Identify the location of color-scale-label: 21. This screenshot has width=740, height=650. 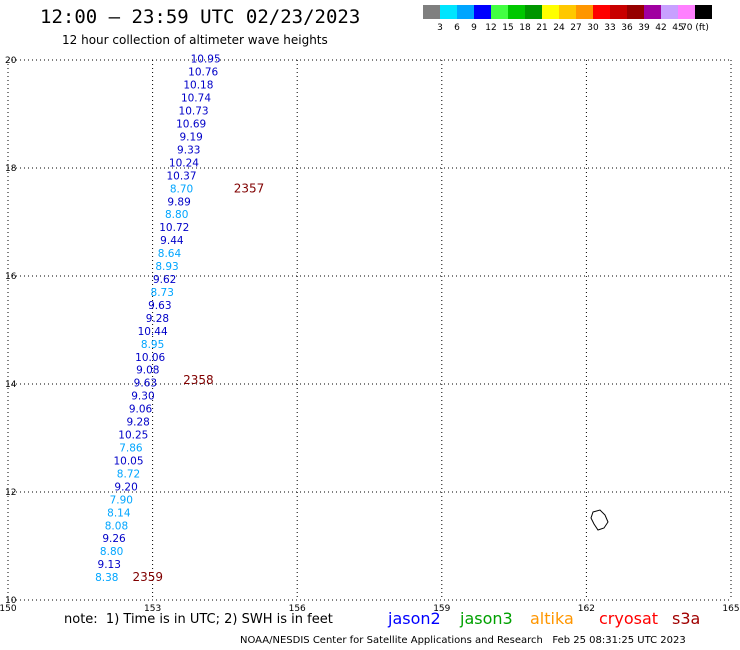
(542, 28).